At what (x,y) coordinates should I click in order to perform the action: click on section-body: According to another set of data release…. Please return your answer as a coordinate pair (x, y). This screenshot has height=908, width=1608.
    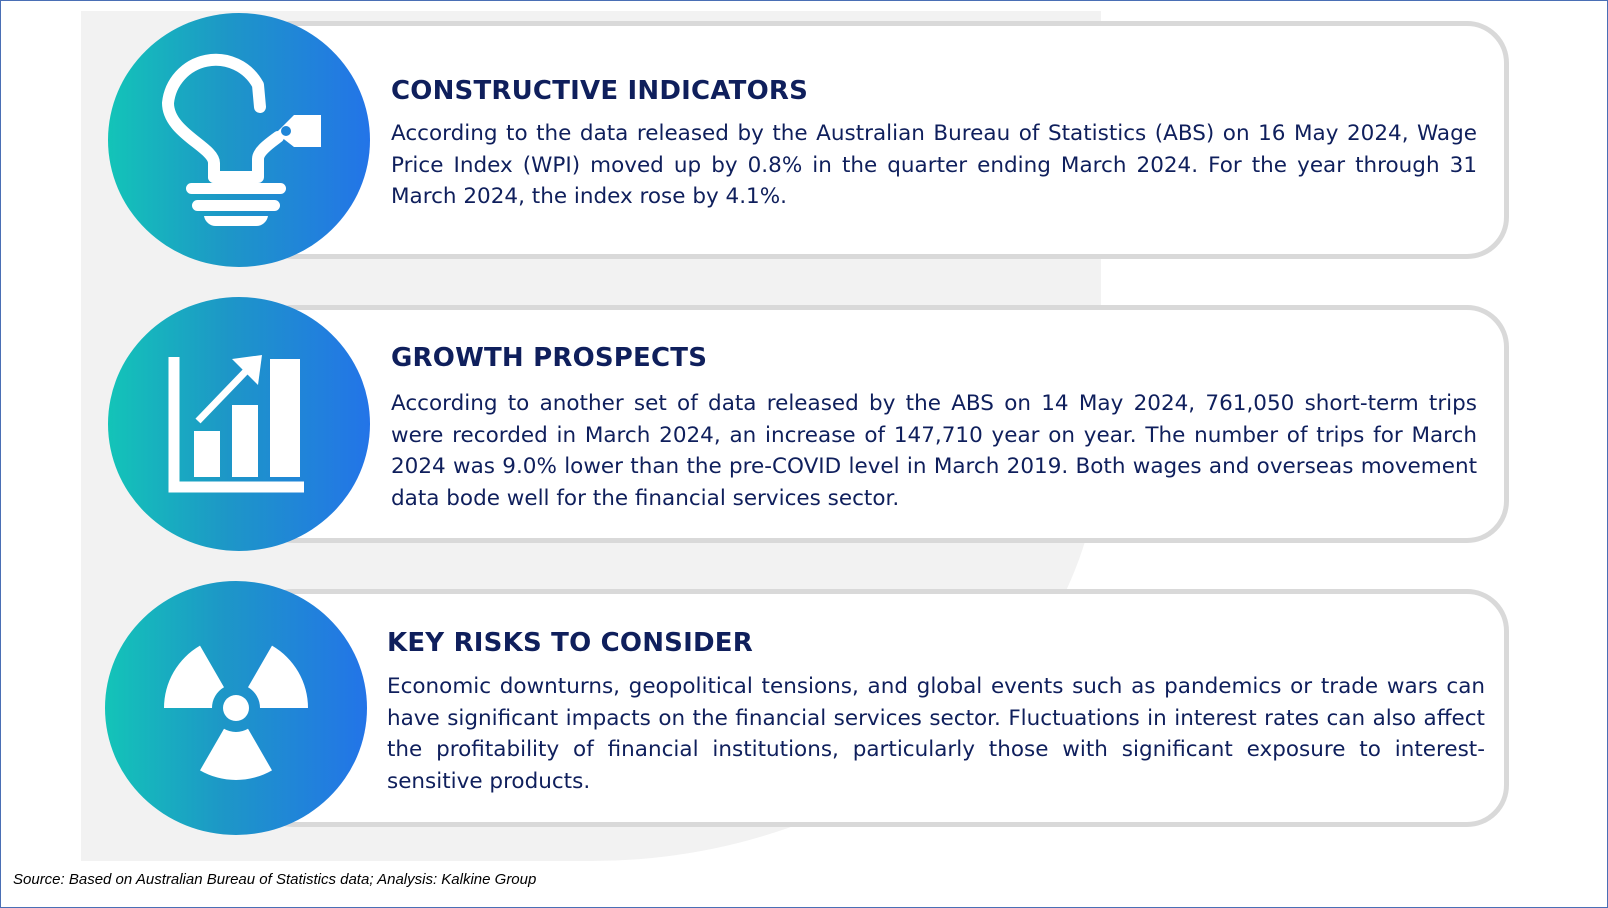
    Looking at the image, I should click on (934, 451).